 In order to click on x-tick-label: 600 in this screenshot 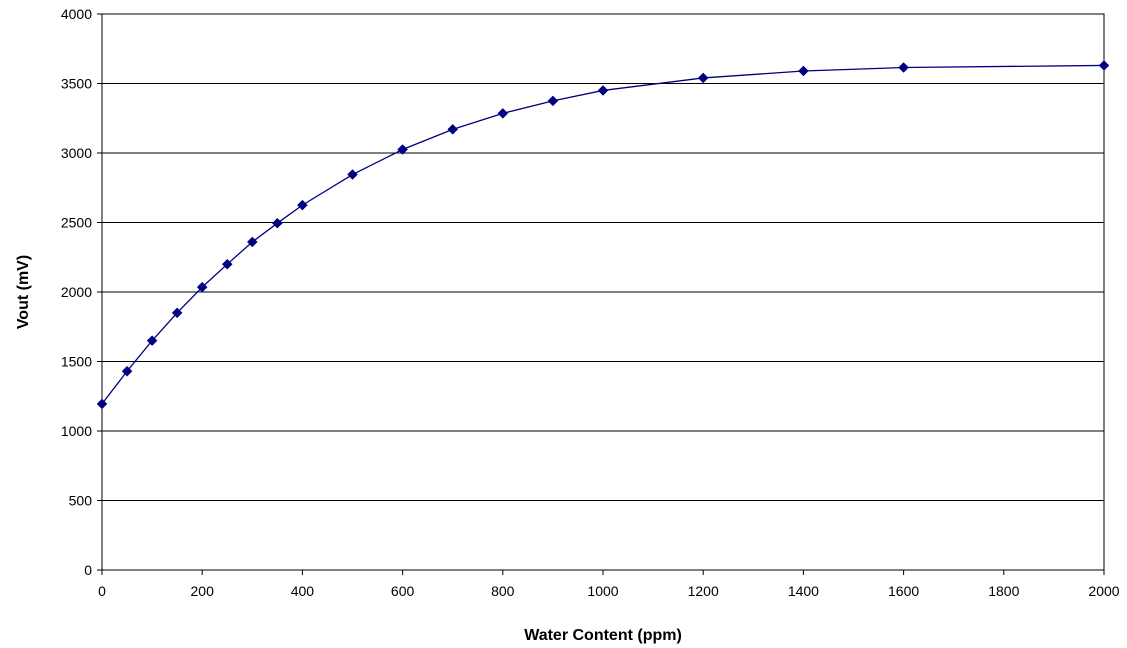, I will do `click(403, 591)`.